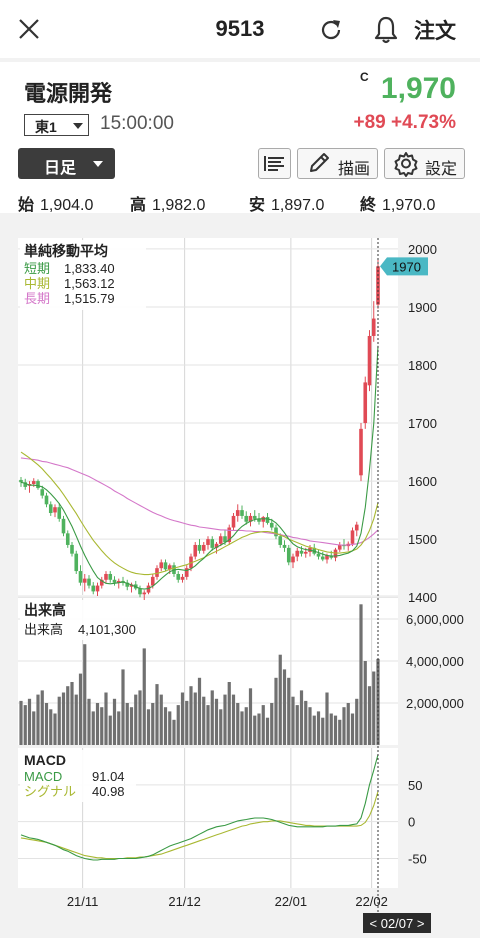  I want to click on list-icon, so click(274, 163).